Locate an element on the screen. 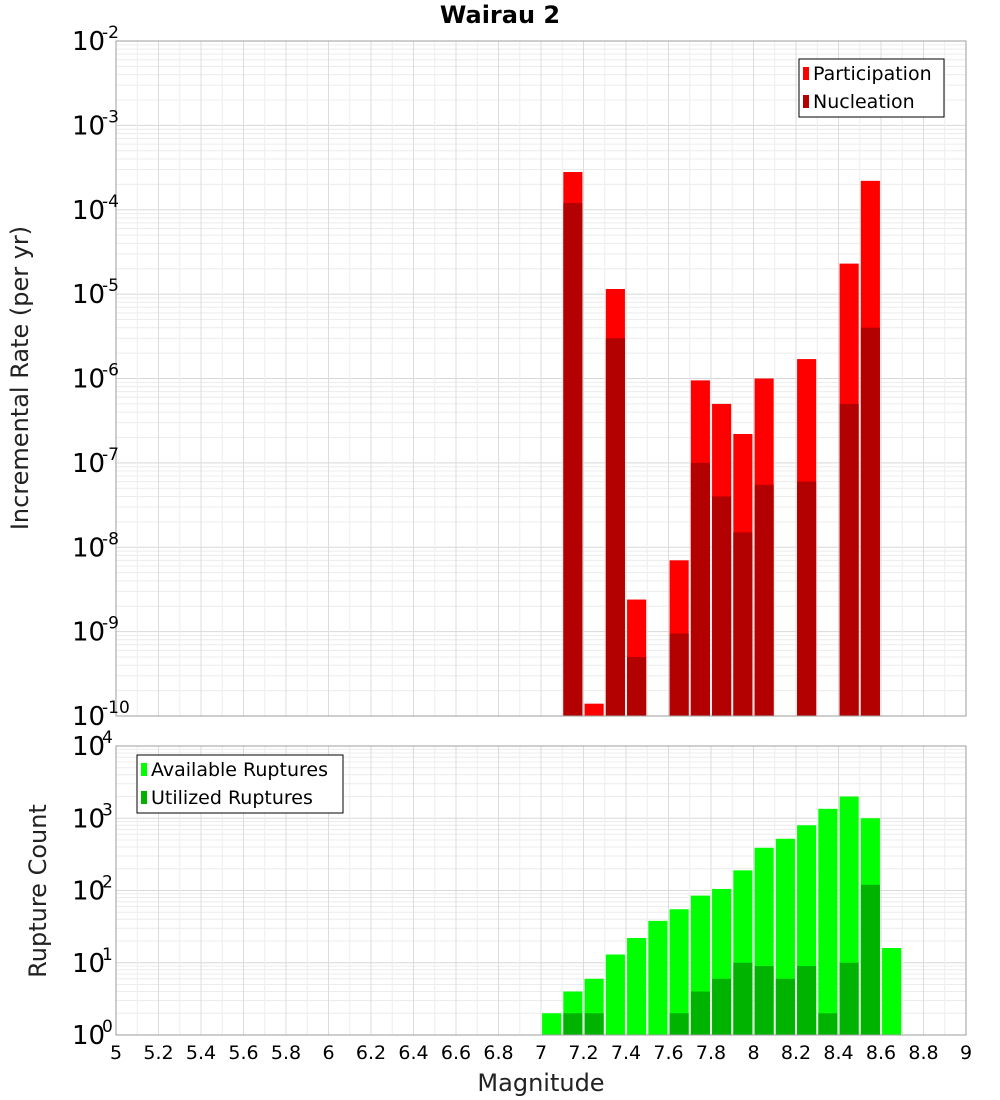 This screenshot has height=1100, width=1000. svg-text: 3 is located at coordinates (107, 810).